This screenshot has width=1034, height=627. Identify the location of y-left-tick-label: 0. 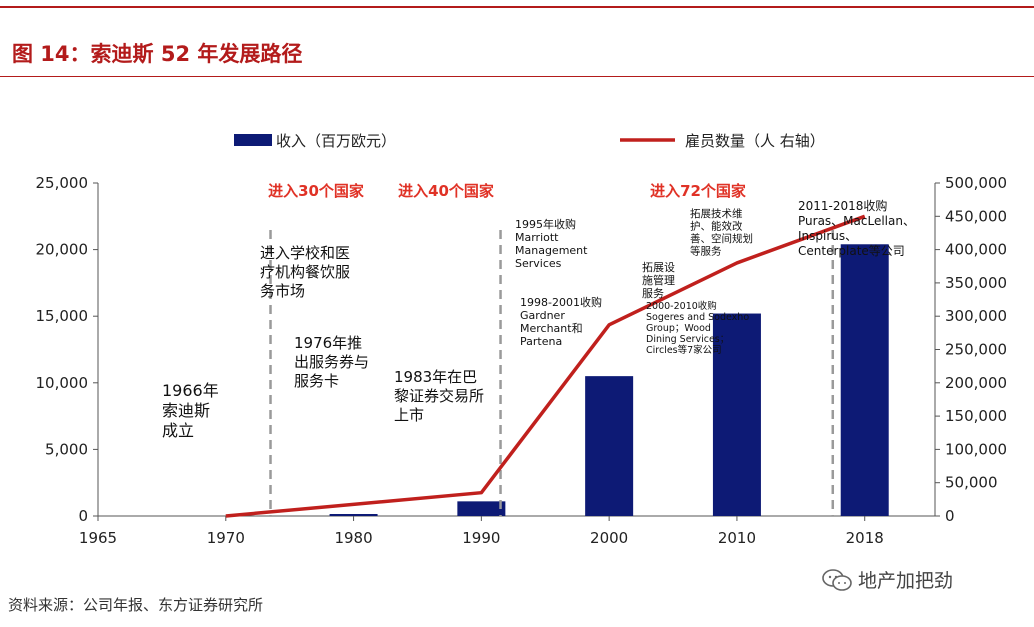
(83, 516).